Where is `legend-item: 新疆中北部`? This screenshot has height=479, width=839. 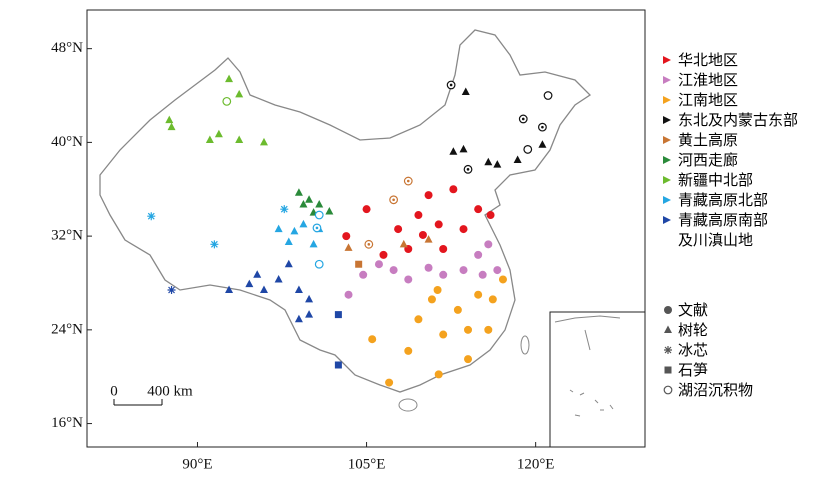
legend-item: 新疆中北部 is located at coordinates (730, 180).